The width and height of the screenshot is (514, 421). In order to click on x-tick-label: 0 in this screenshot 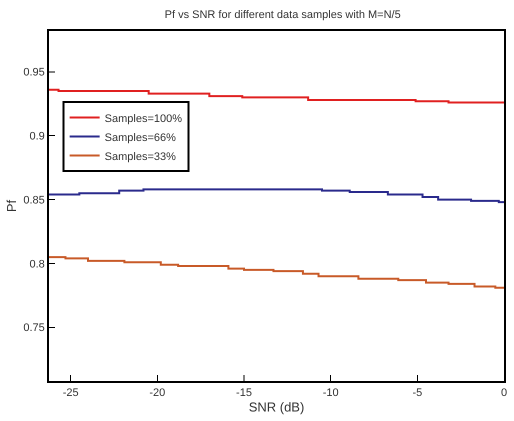, I will do `click(504, 393)`.